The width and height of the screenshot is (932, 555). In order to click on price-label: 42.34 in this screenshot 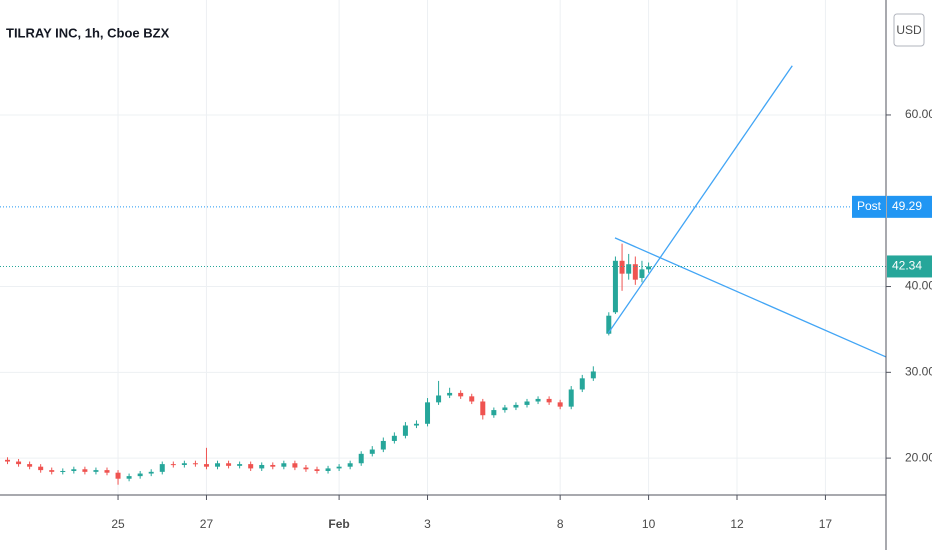, I will do `click(907, 266)`.